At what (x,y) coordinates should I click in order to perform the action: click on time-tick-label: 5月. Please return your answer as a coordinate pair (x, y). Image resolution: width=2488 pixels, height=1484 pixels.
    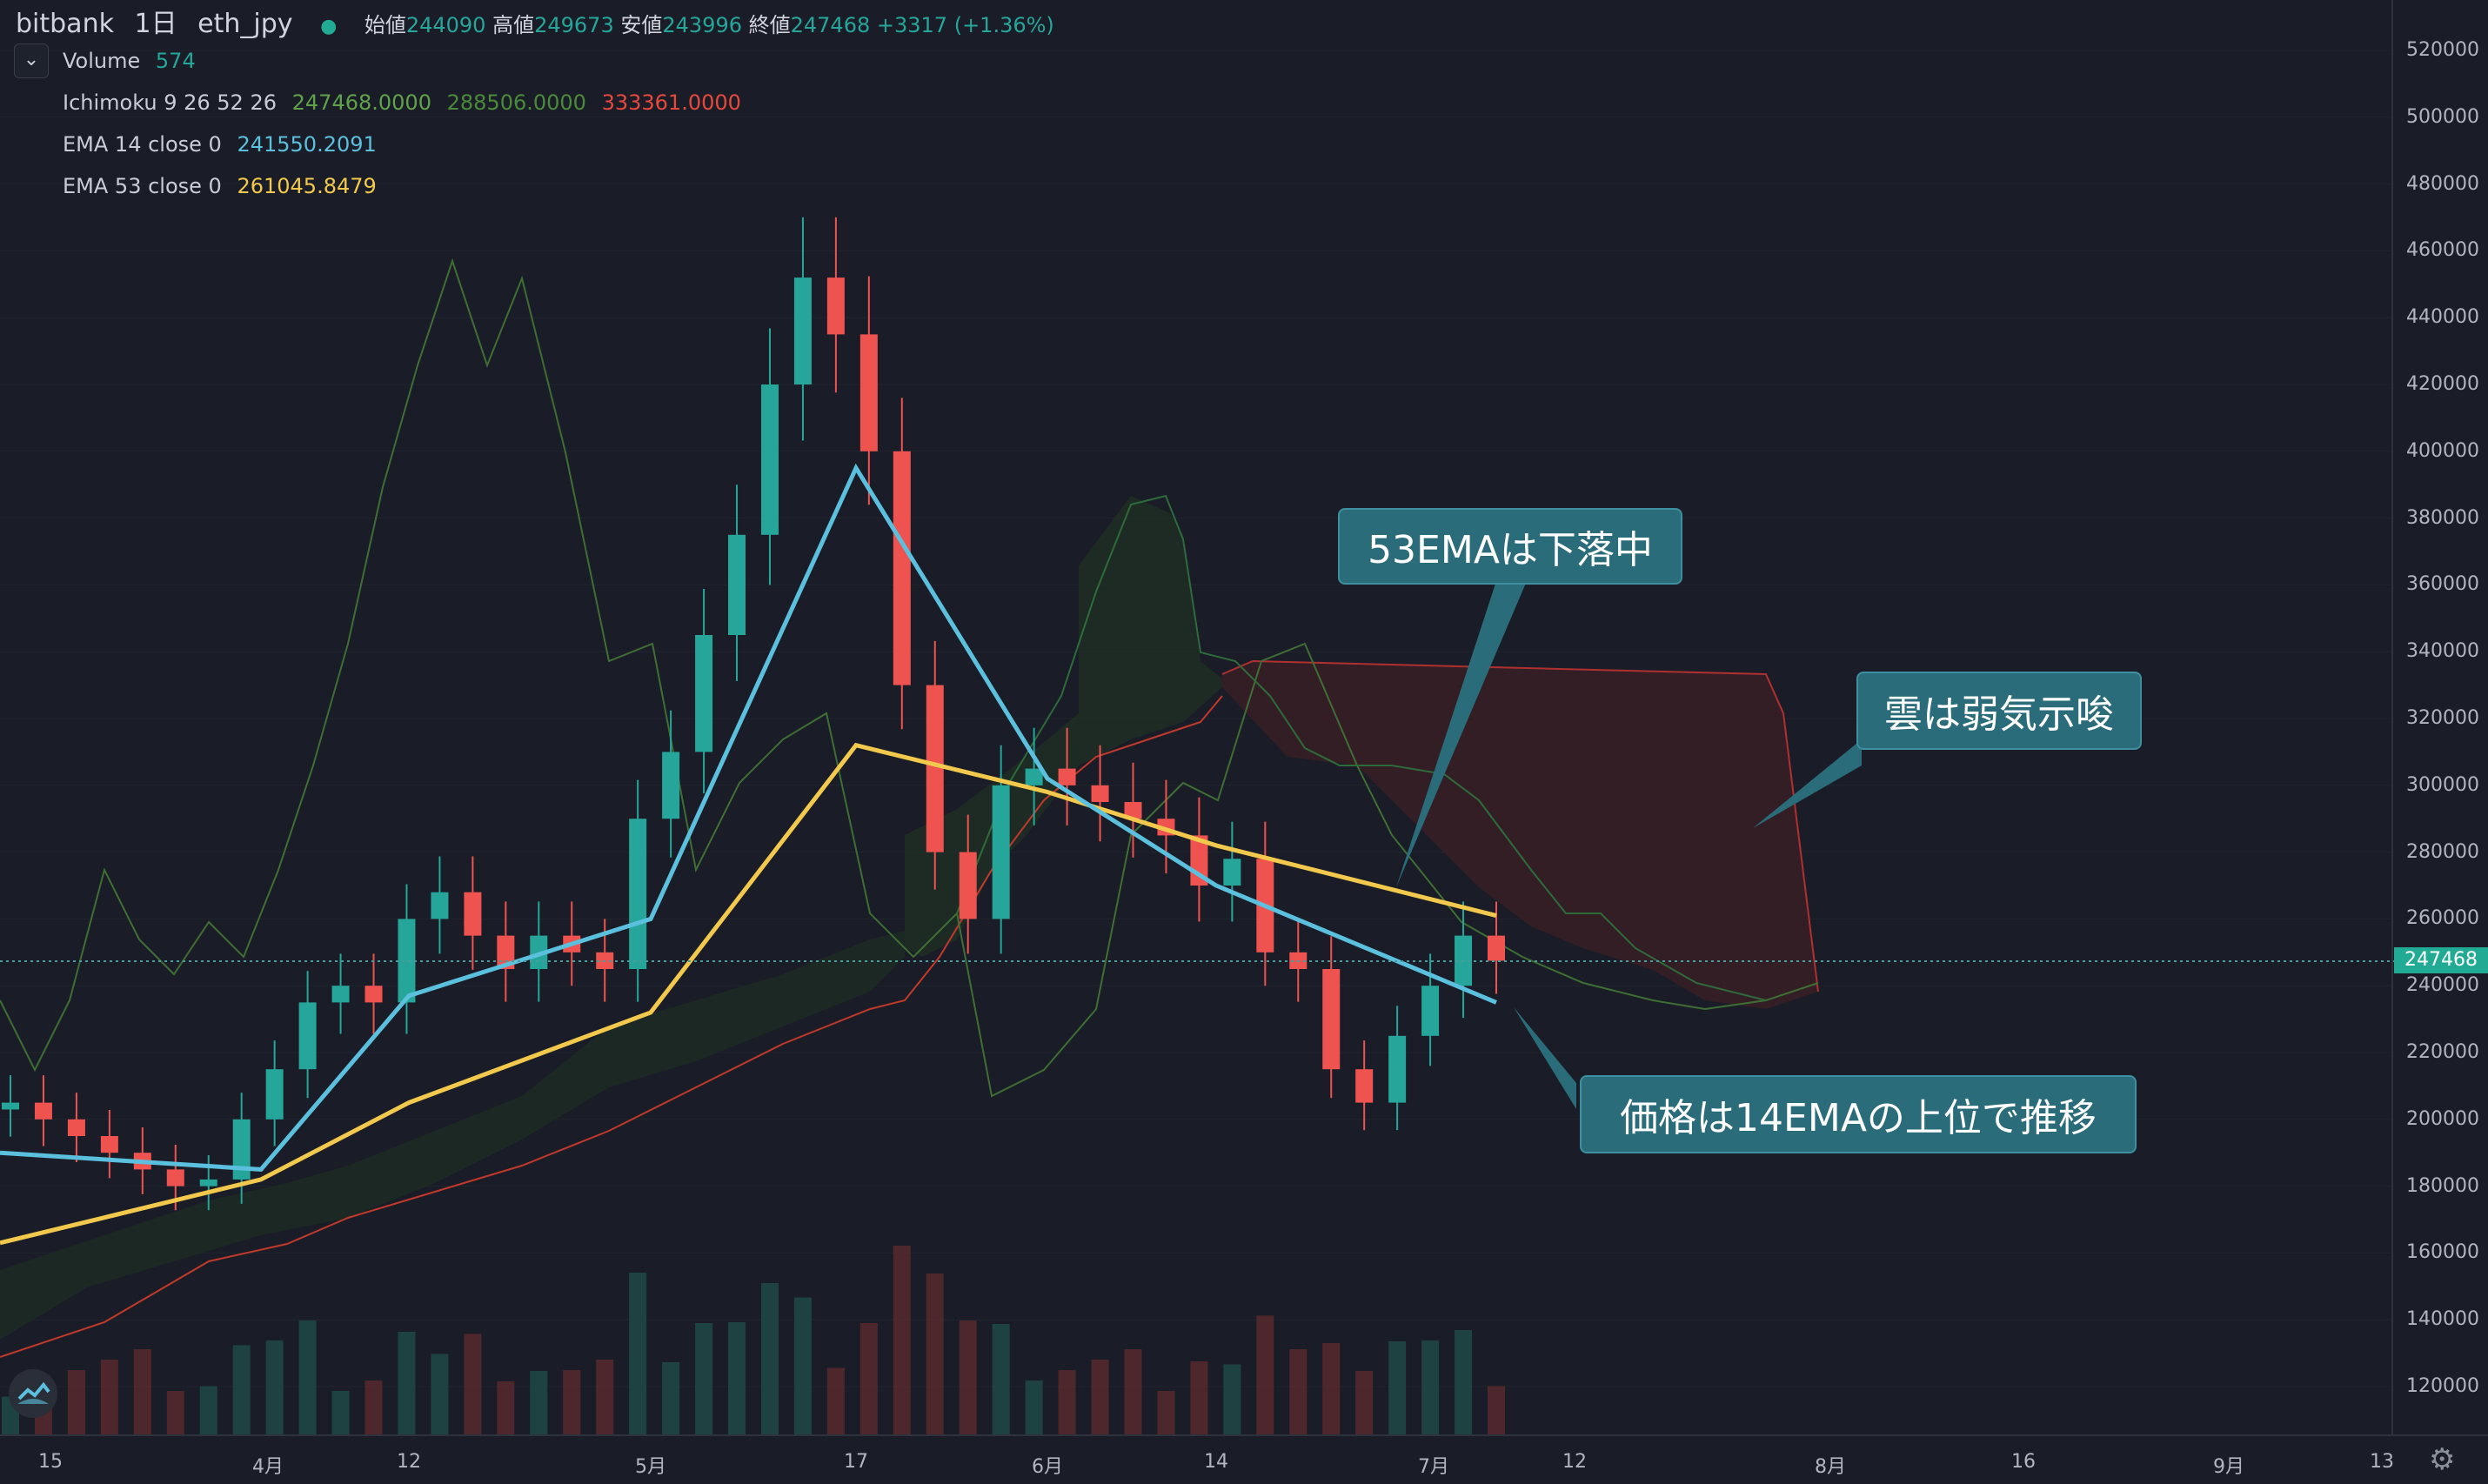
    Looking at the image, I should click on (650, 1467).